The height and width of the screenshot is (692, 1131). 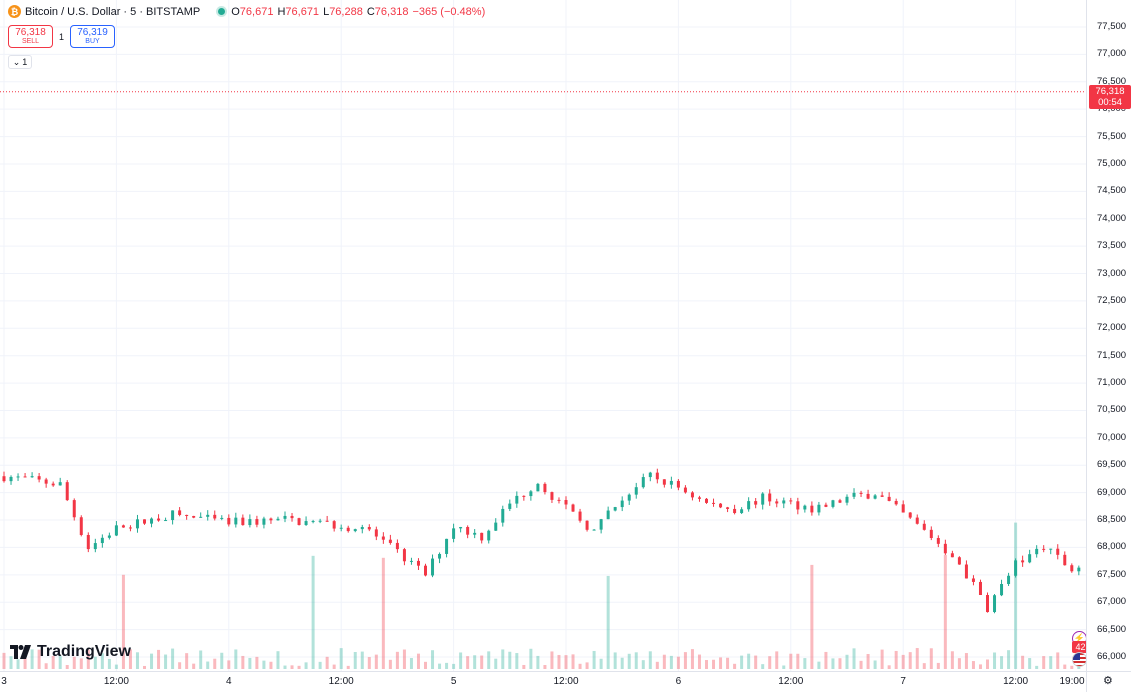 I want to click on trade-panel: 76,318 SELL 1 76,319 BUY, so click(x=61, y=36).